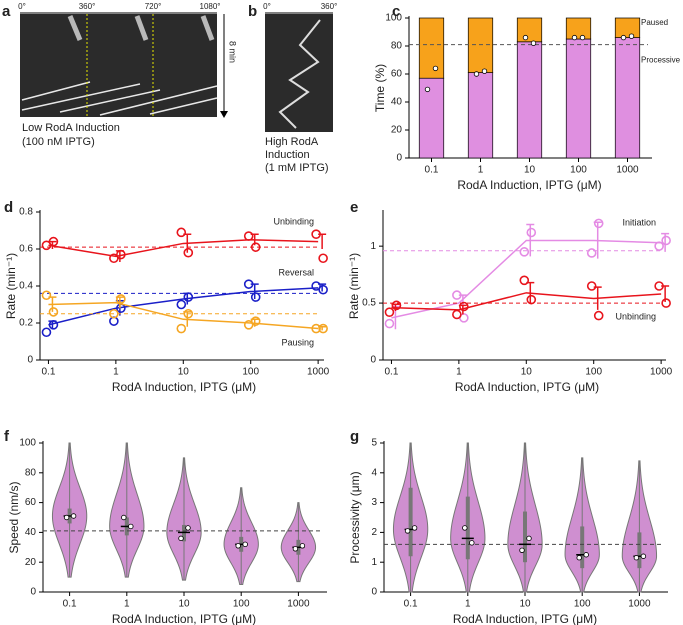  Describe the element at coordinates (654, 22) in the screenshot. I see `legend-label: Paused` at that location.